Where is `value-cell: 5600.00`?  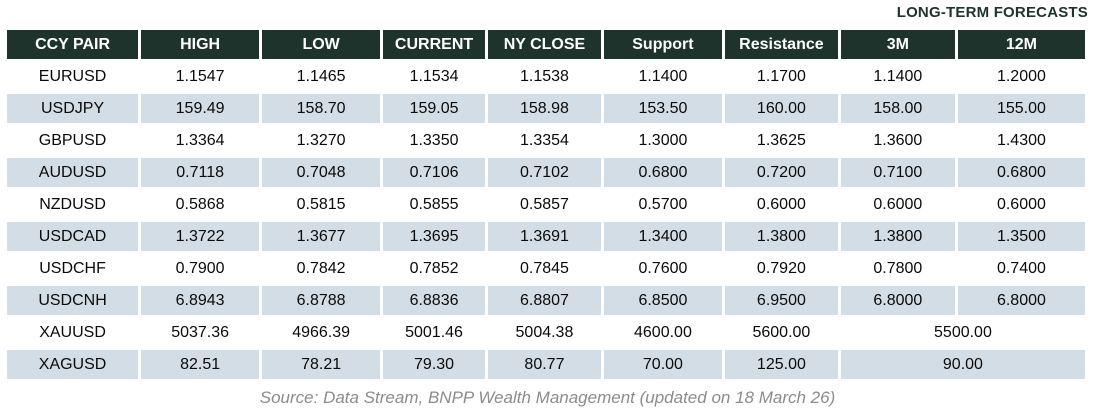 value-cell: 5600.00 is located at coordinates (781, 332).